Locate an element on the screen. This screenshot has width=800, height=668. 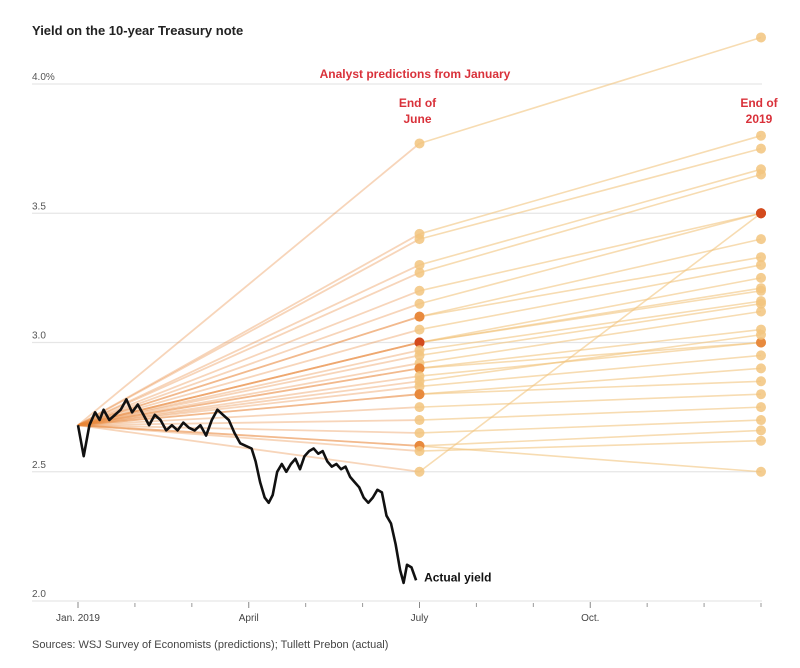
actual-yield-label: Actual yield is located at coordinates (457, 577).